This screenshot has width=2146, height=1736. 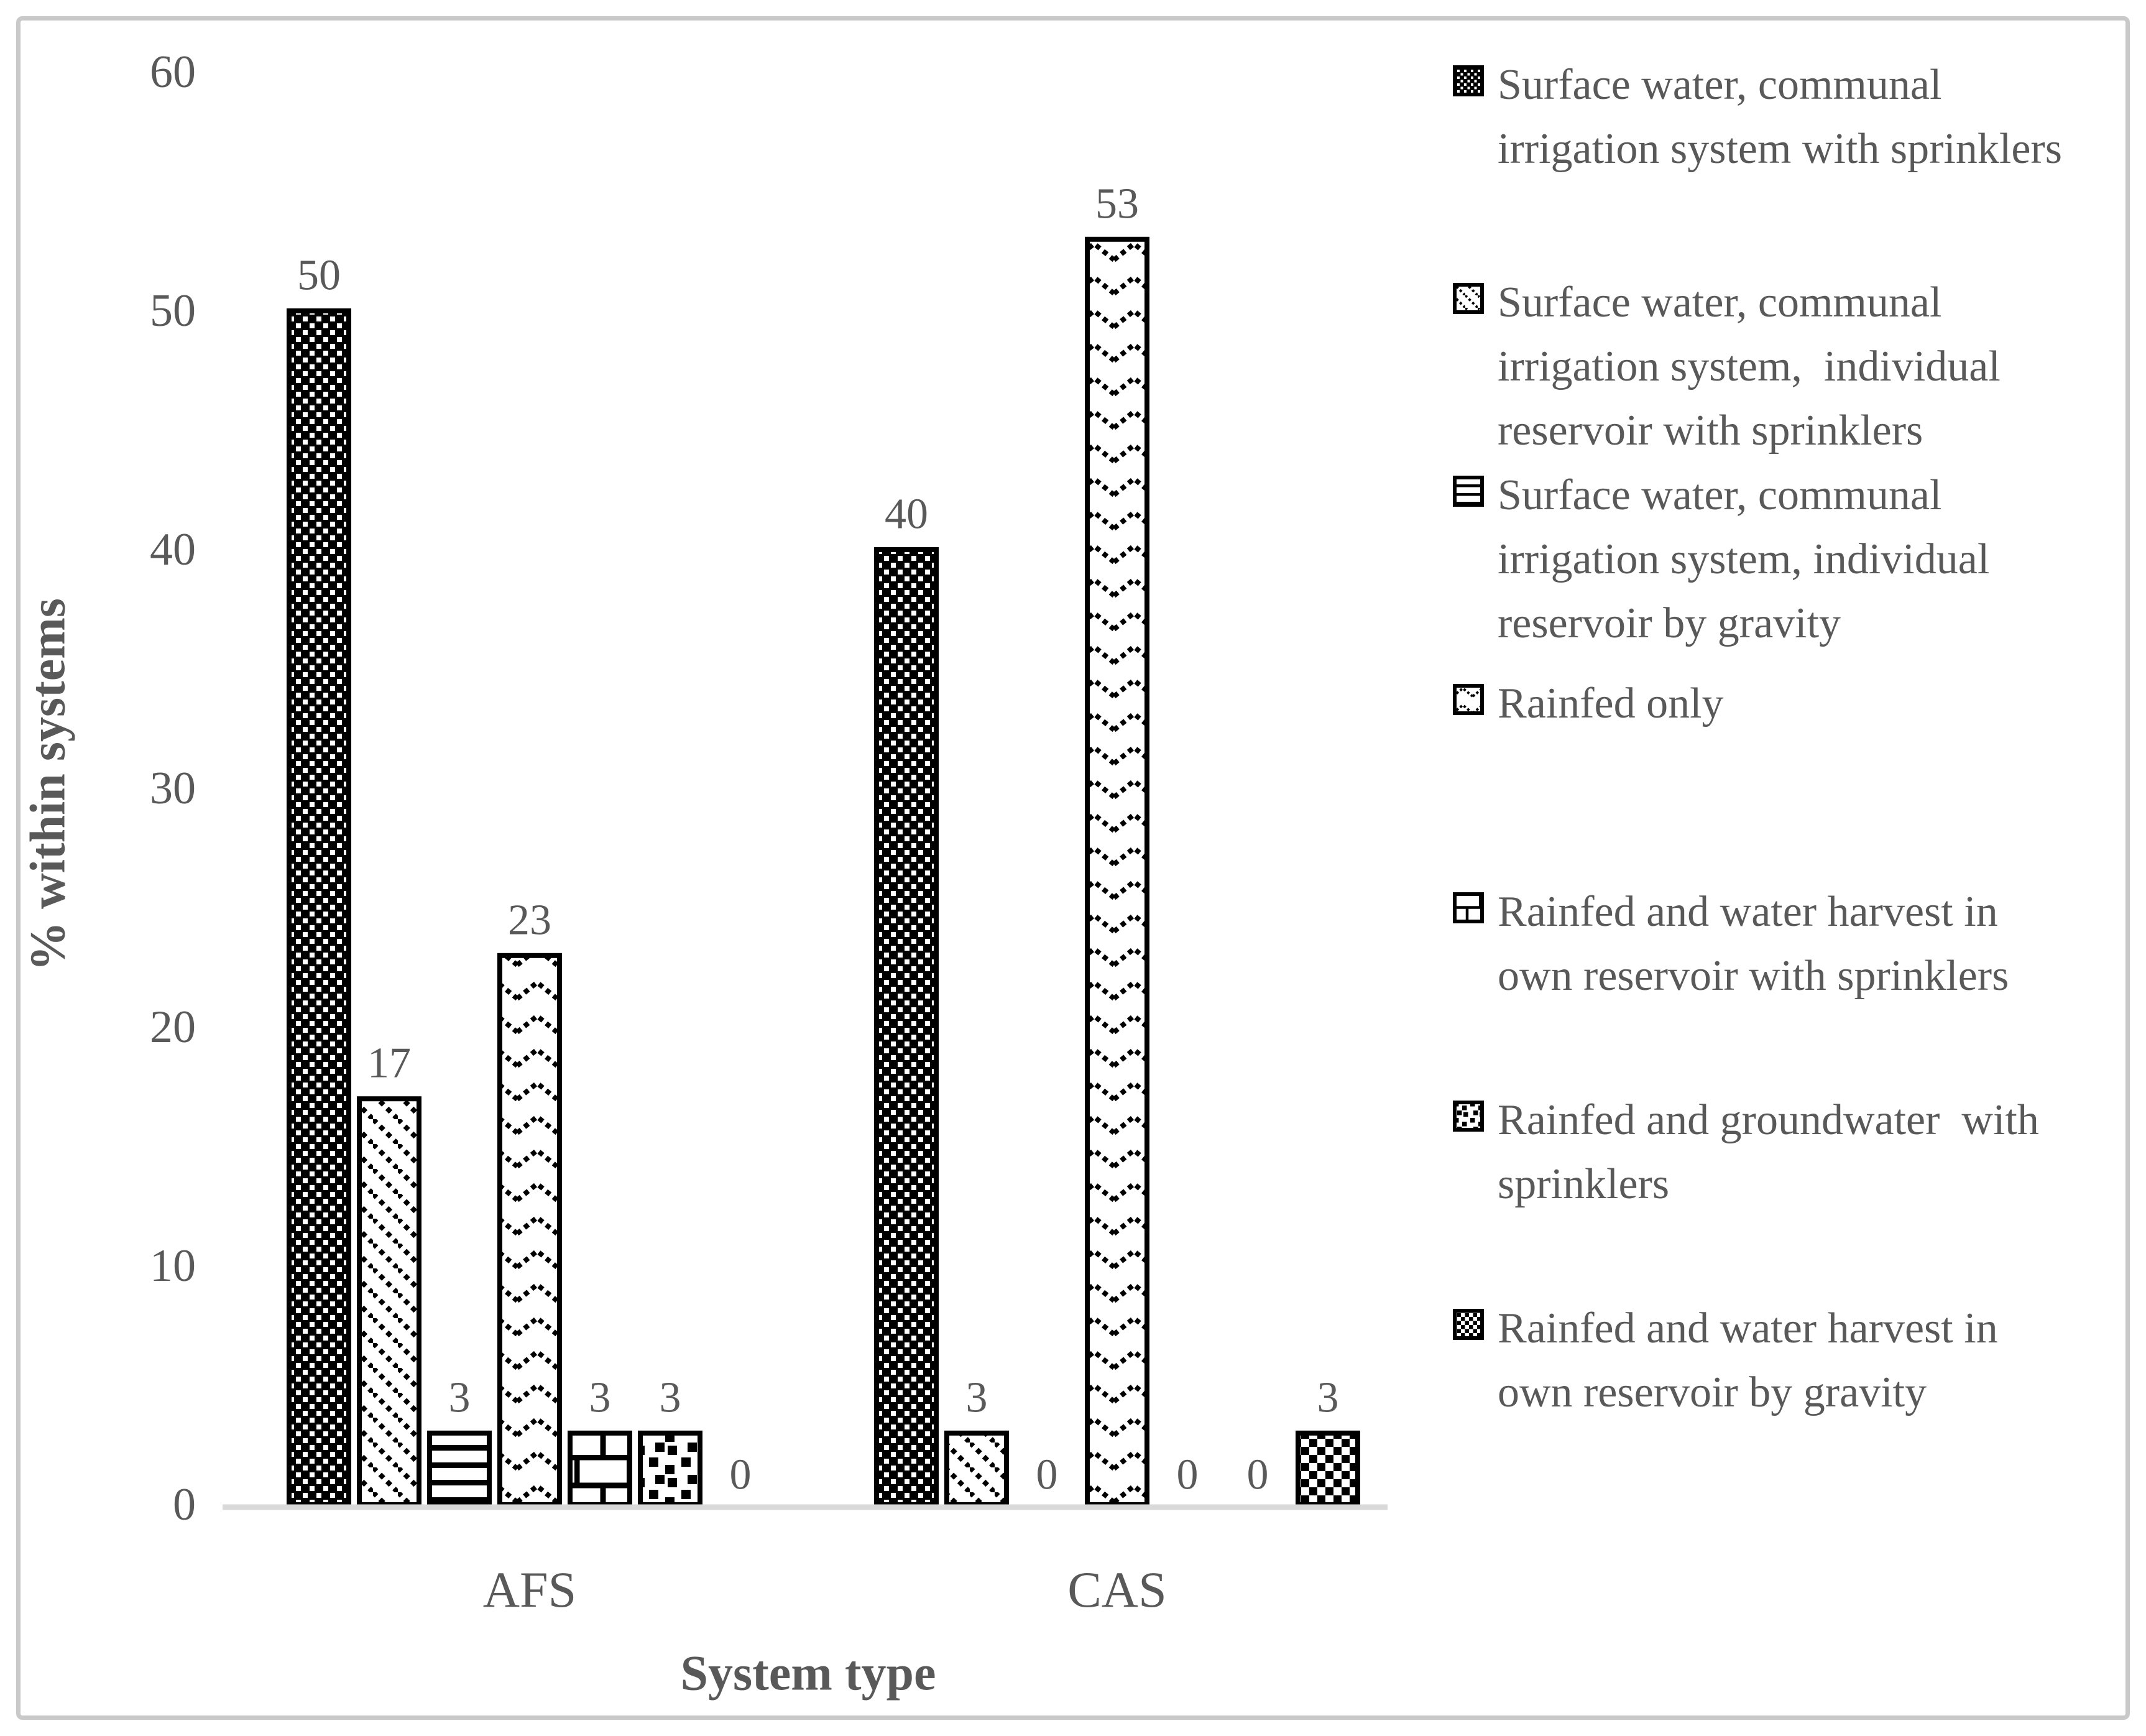 What do you see at coordinates (1768, 1120) in the screenshot?
I see `legend-label-line: Rainfed and groundwater with` at bounding box center [1768, 1120].